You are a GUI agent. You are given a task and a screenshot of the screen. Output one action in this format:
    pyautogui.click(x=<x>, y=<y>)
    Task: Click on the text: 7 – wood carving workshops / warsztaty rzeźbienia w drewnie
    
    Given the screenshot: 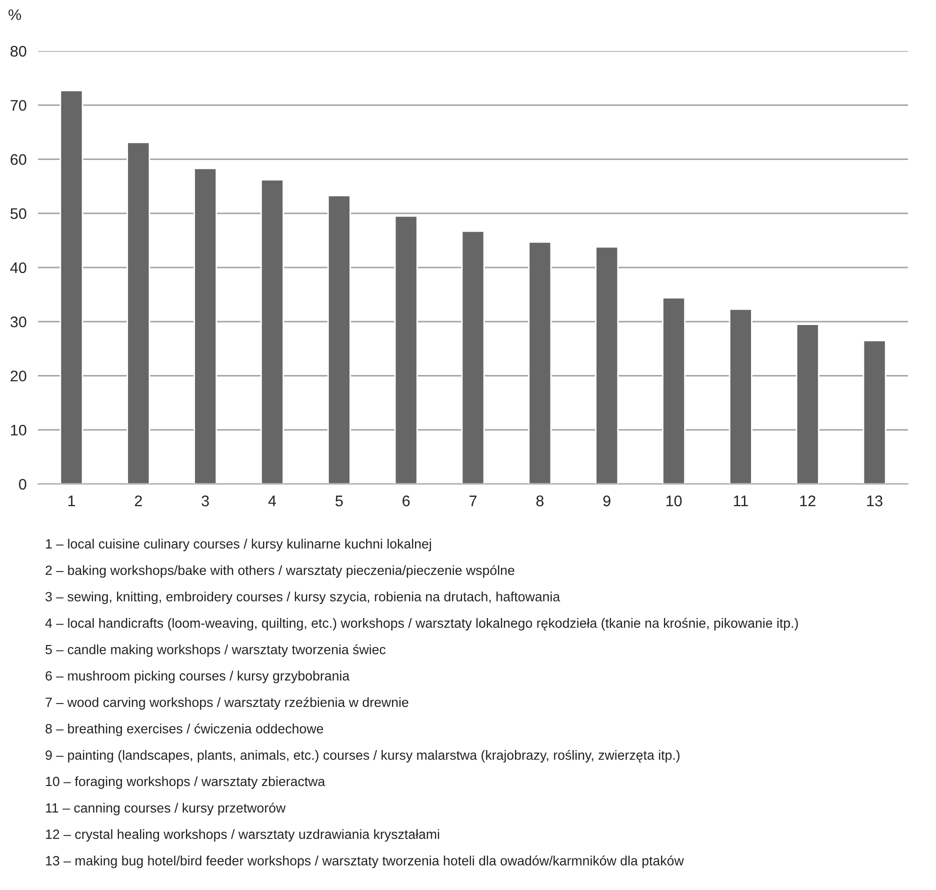 What is the action you would take?
    pyautogui.click(x=227, y=703)
    